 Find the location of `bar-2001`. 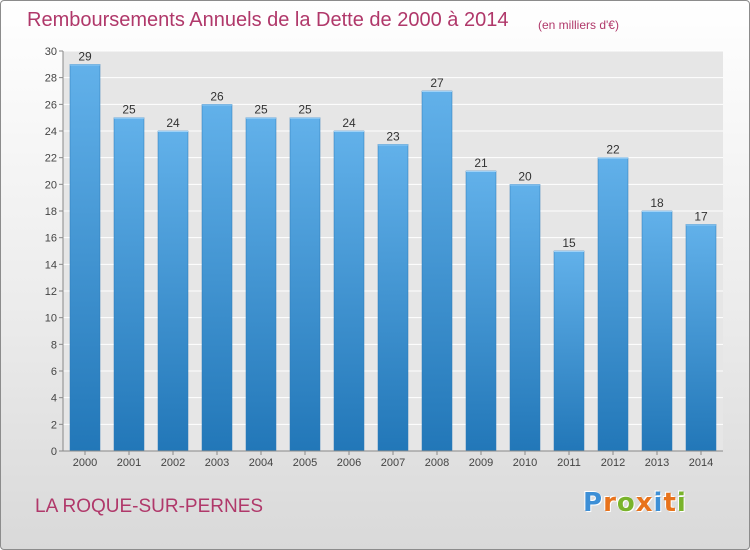

bar-2001 is located at coordinates (129, 284).